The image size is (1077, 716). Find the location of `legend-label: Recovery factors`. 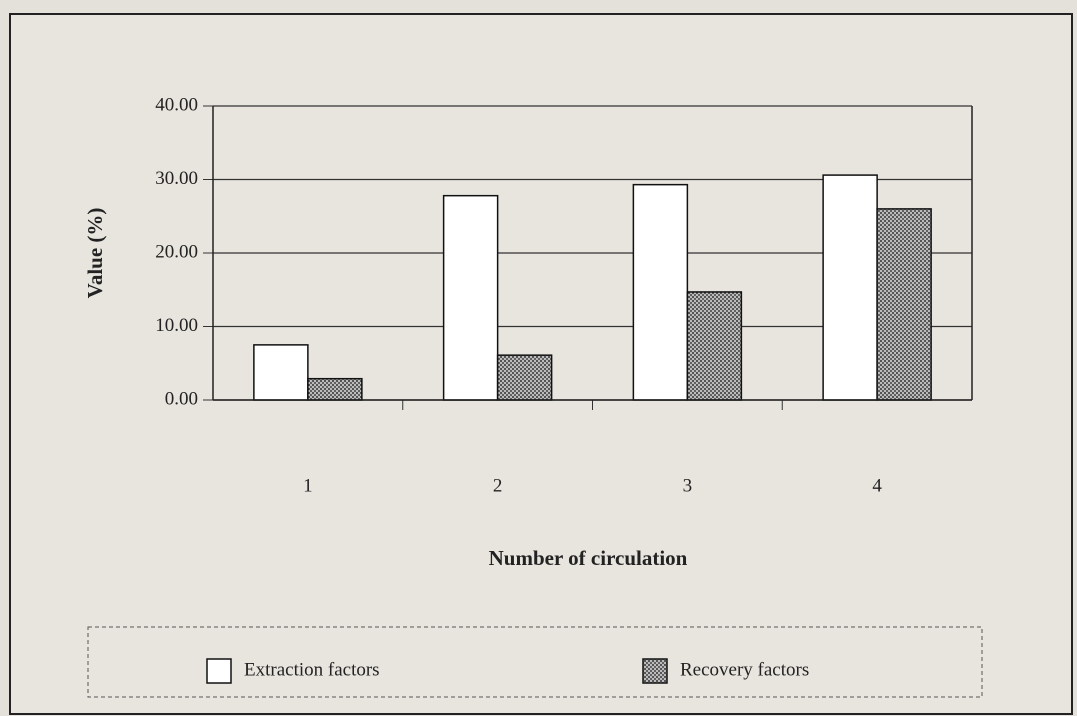

legend-label: Recovery factors is located at coordinates (744, 669).